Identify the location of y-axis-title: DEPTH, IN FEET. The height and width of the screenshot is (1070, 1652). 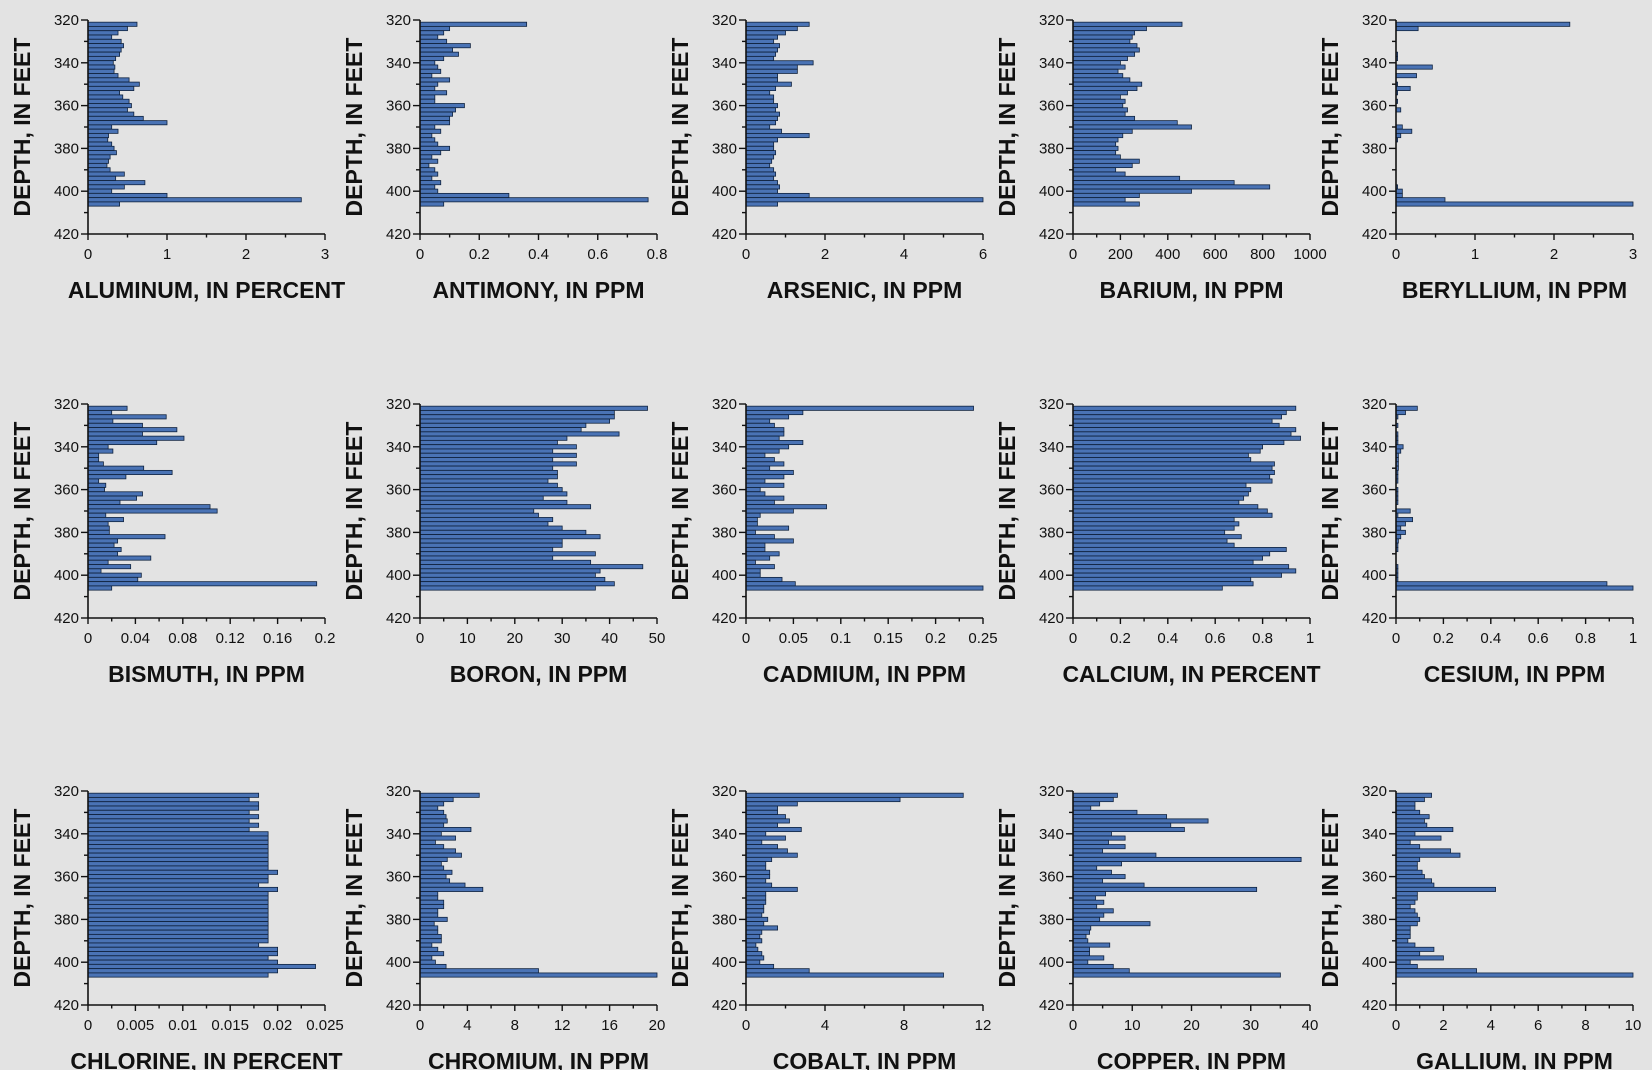
(22, 127).